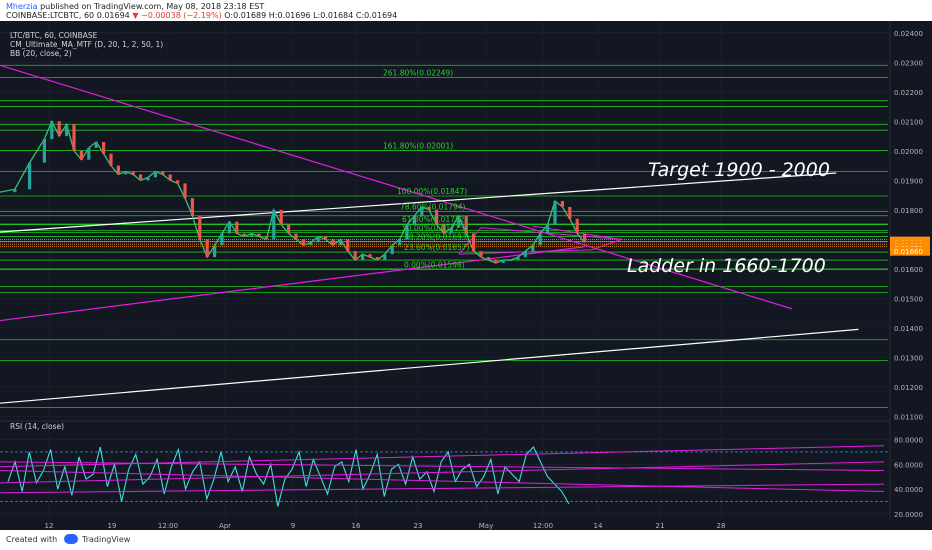  I want to click on y-tick-label: 0.01300, so click(908, 358).